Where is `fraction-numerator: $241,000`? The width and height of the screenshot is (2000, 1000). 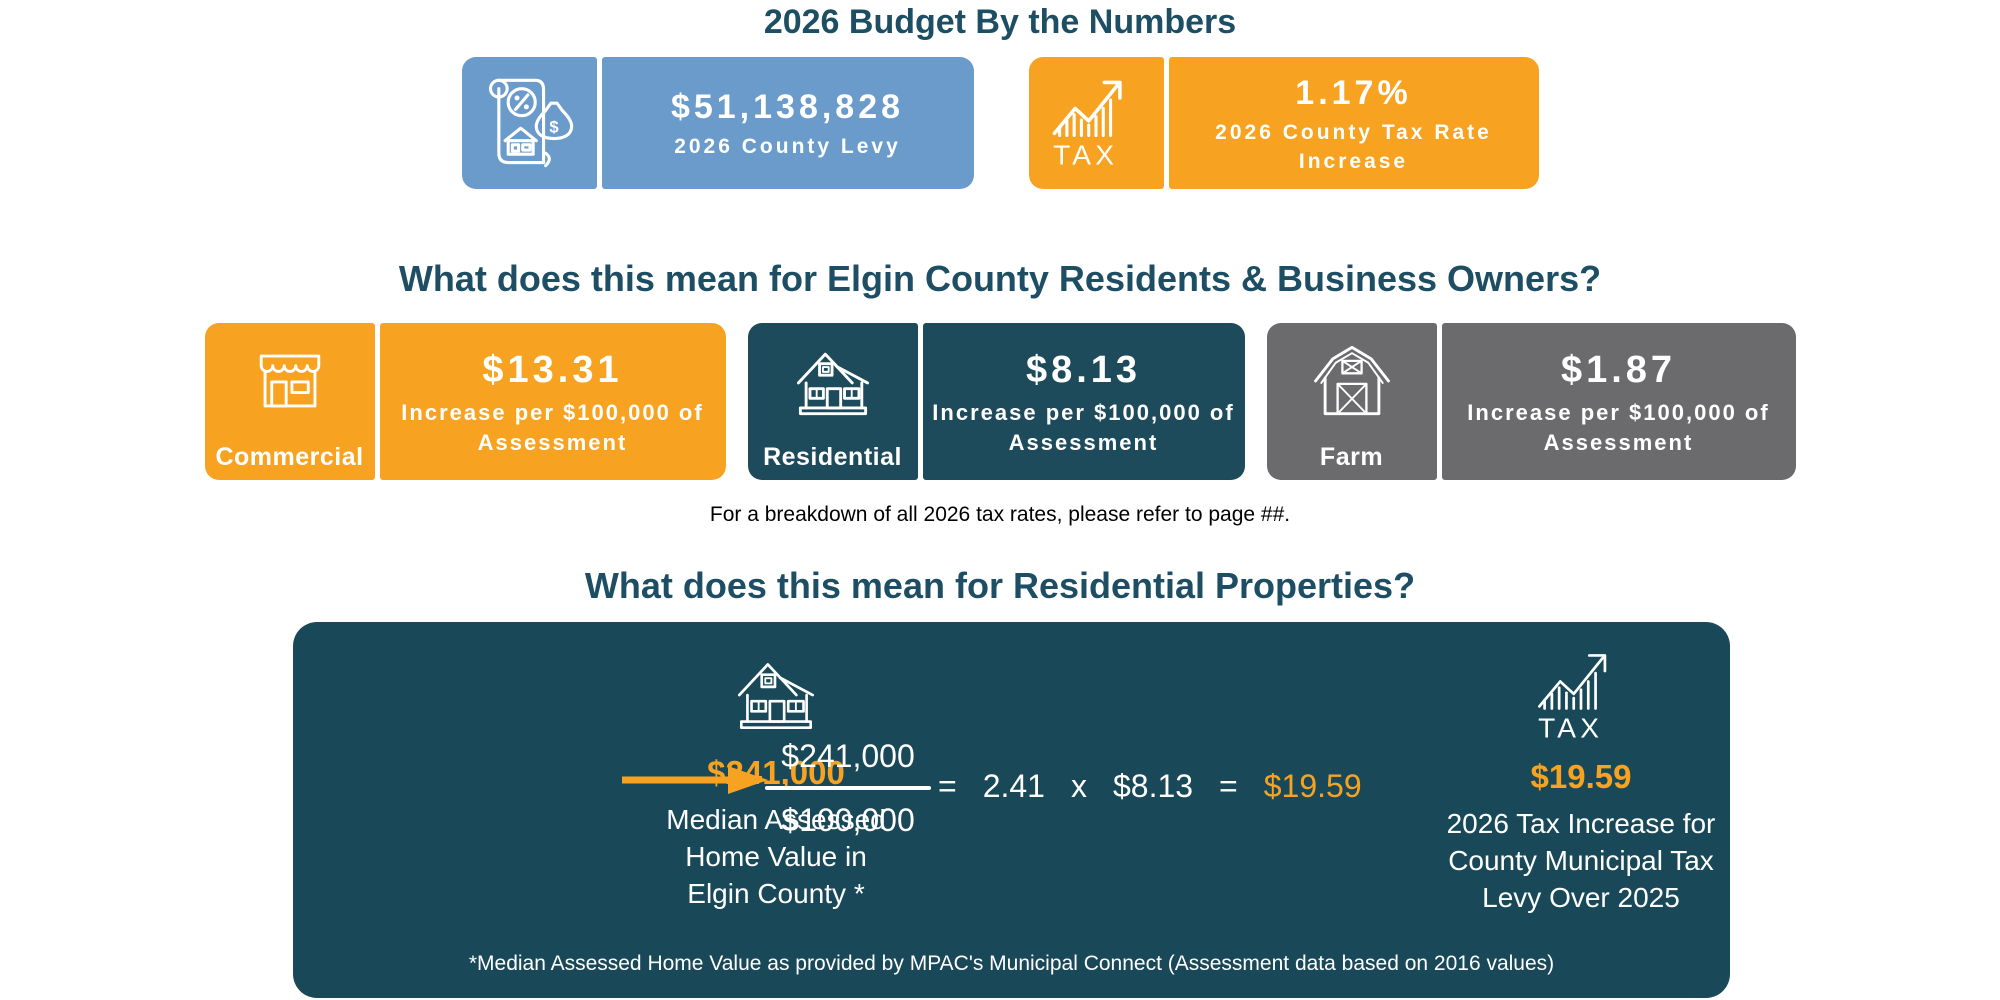
fraction-numerator: $241,000 is located at coordinates (848, 756).